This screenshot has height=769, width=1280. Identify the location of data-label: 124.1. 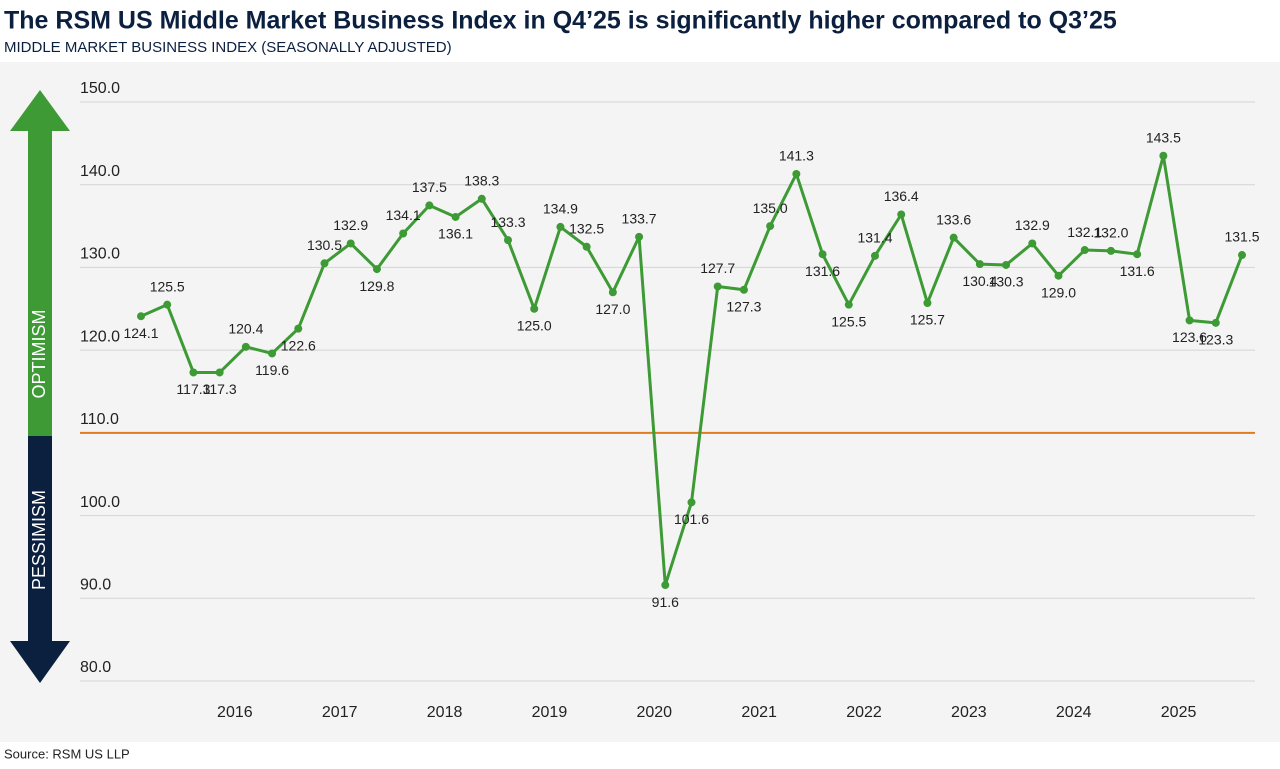
(140, 333).